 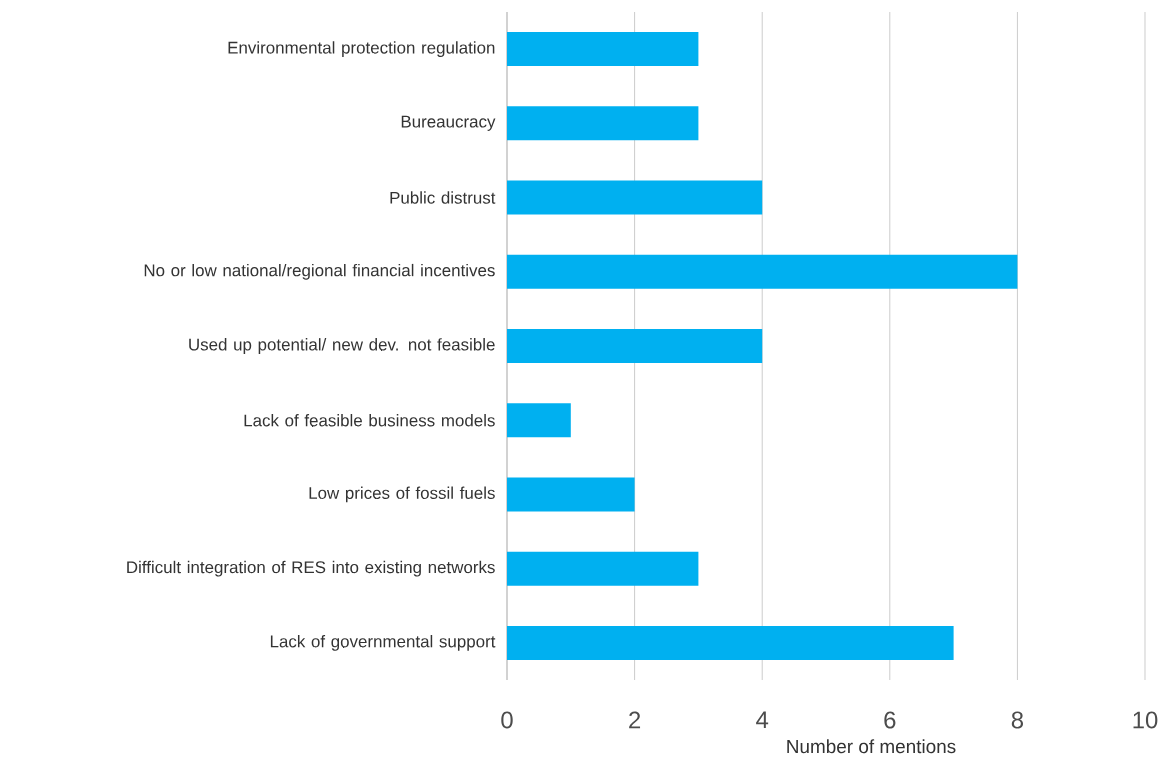 I want to click on y-tick-label: Used up potential/ new dev. not feasible, so click(x=342, y=346).